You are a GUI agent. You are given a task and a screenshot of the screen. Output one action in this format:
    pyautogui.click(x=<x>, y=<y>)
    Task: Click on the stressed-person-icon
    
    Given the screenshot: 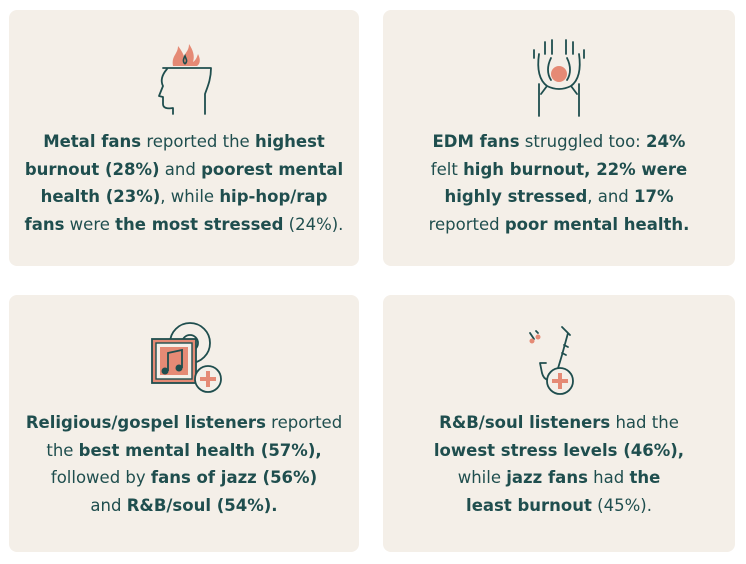 What is the action you would take?
    pyautogui.click(x=559, y=80)
    